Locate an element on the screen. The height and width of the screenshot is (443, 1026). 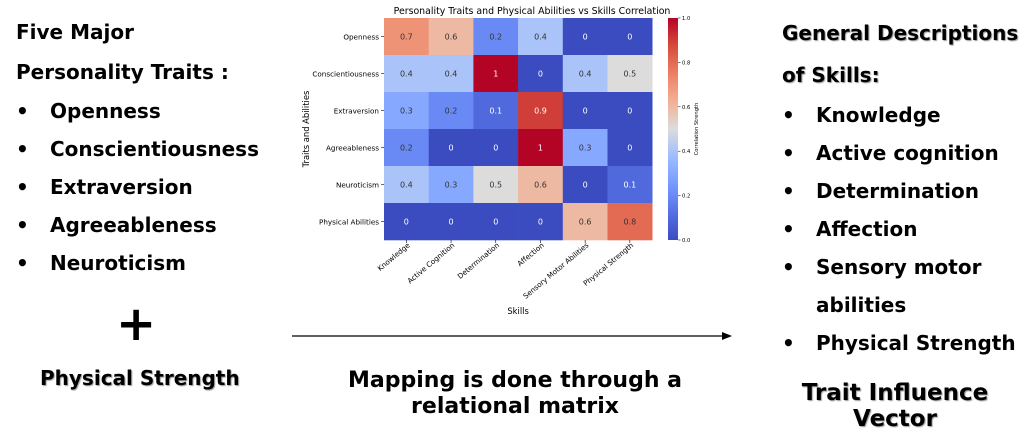
skill-item: Sensory motor is located at coordinates (902, 267).